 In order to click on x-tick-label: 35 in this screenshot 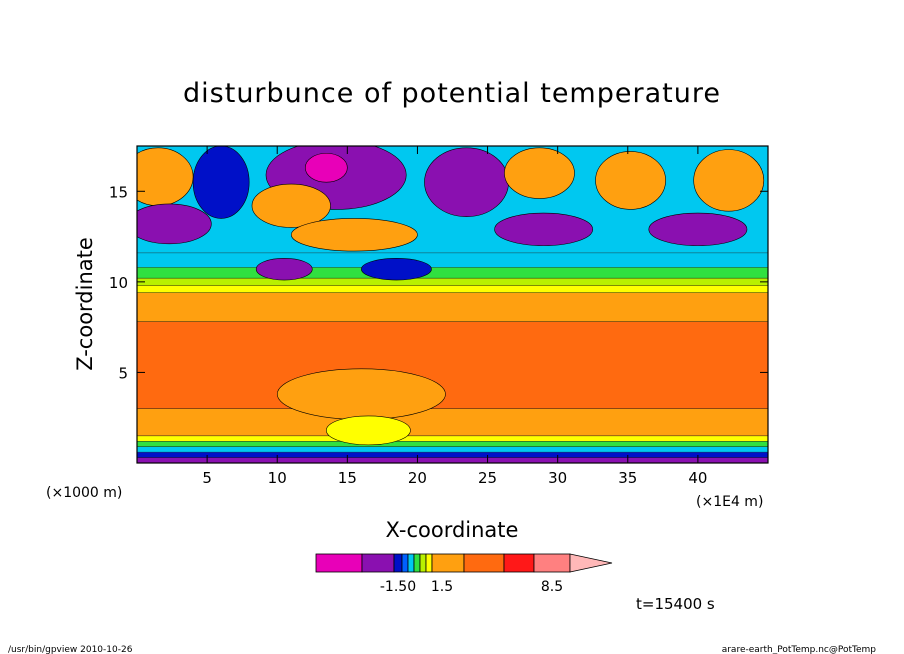, I will do `click(627, 478)`.